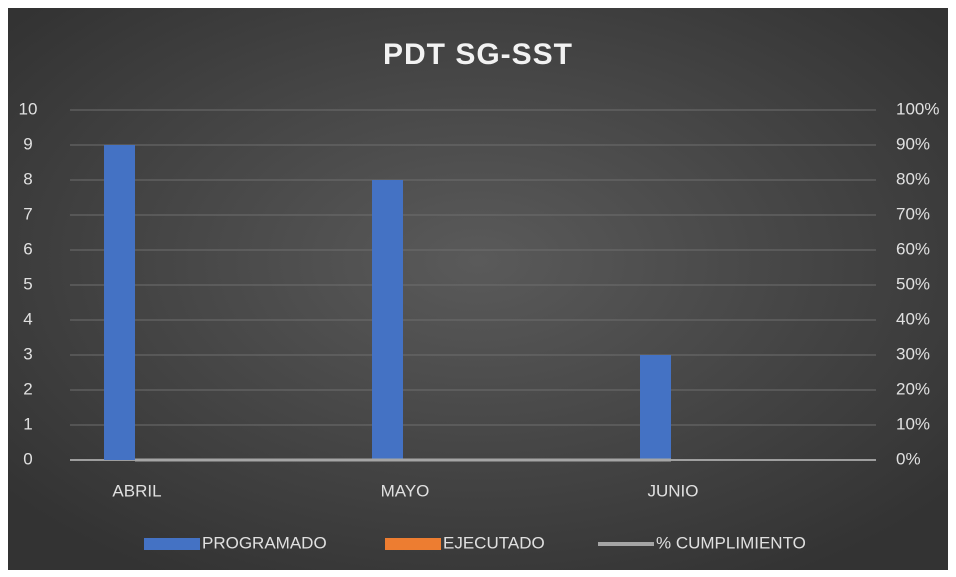 The height and width of the screenshot is (577, 956). I want to click on y-tick-label: 3, so click(27, 353).